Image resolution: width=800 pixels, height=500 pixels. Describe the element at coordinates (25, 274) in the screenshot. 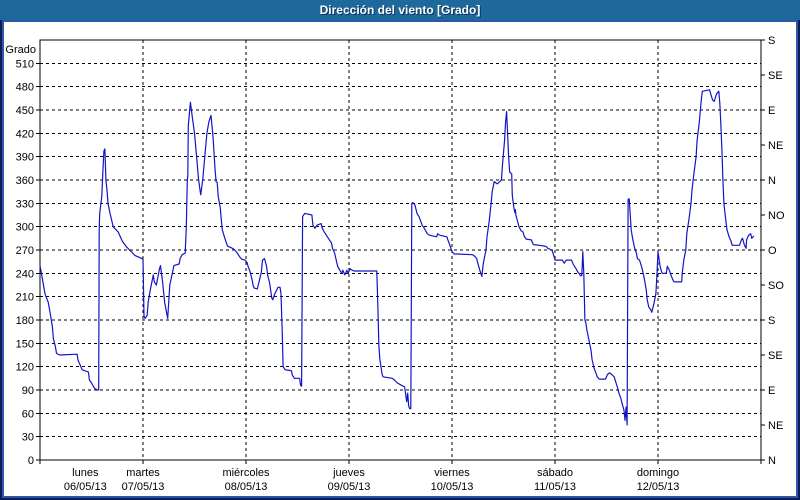

I see `y-axis-tick-label: 240` at that location.